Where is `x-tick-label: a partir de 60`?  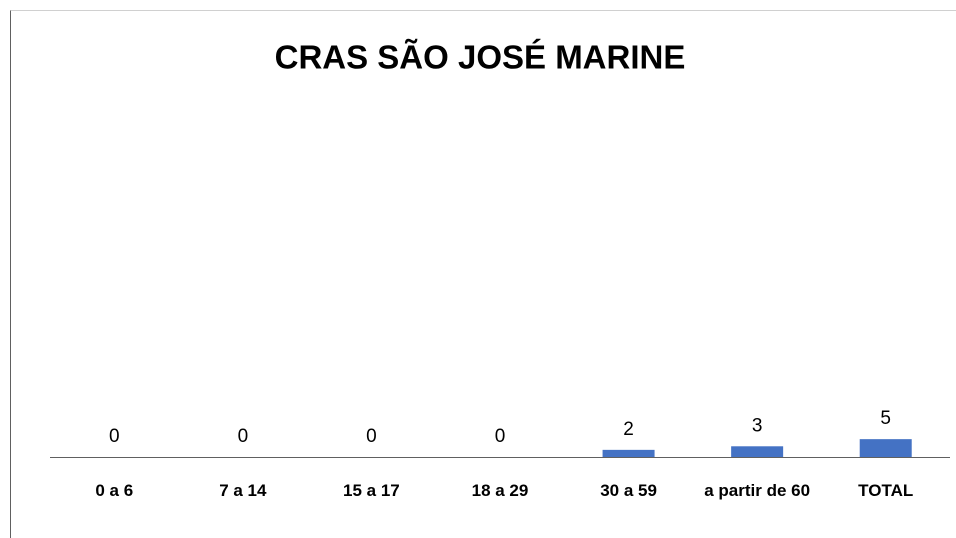 x-tick-label: a partir de 60 is located at coordinates (757, 490).